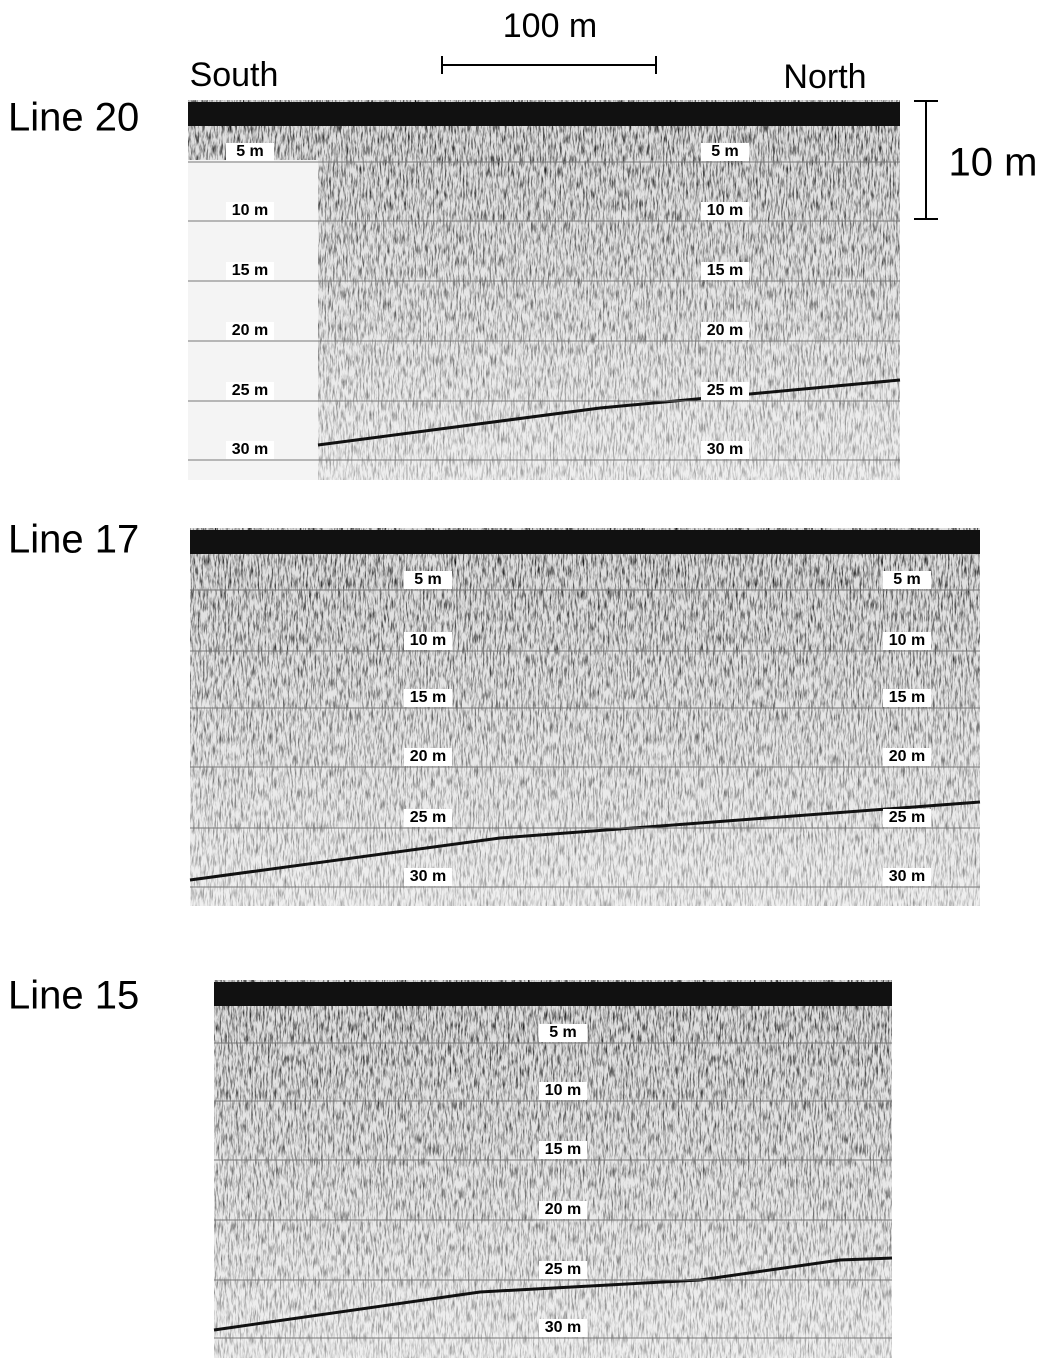 This screenshot has height=1358, width=1055. Describe the element at coordinates (926, 160) in the screenshot. I see `depth-scale-bar` at that location.